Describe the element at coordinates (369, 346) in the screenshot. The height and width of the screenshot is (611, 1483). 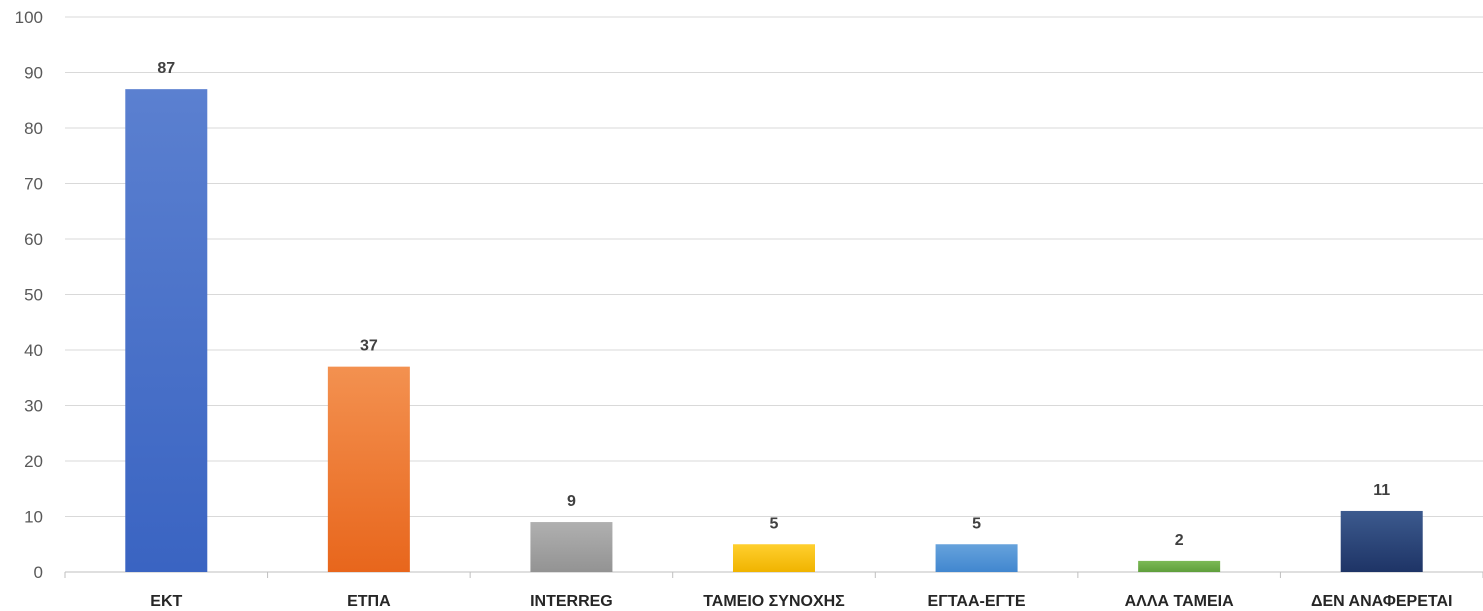
I see `data-label: 37` at that location.